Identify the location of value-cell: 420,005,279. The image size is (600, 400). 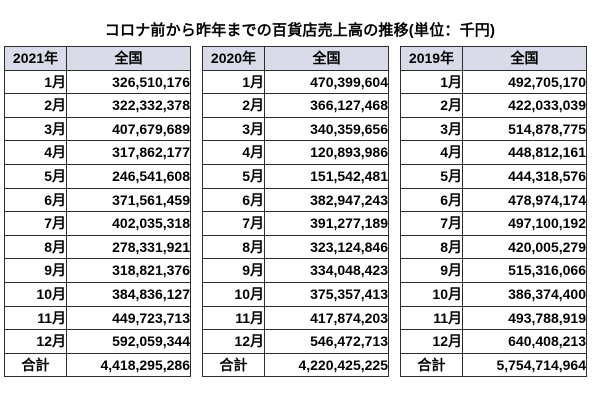
(524, 247).